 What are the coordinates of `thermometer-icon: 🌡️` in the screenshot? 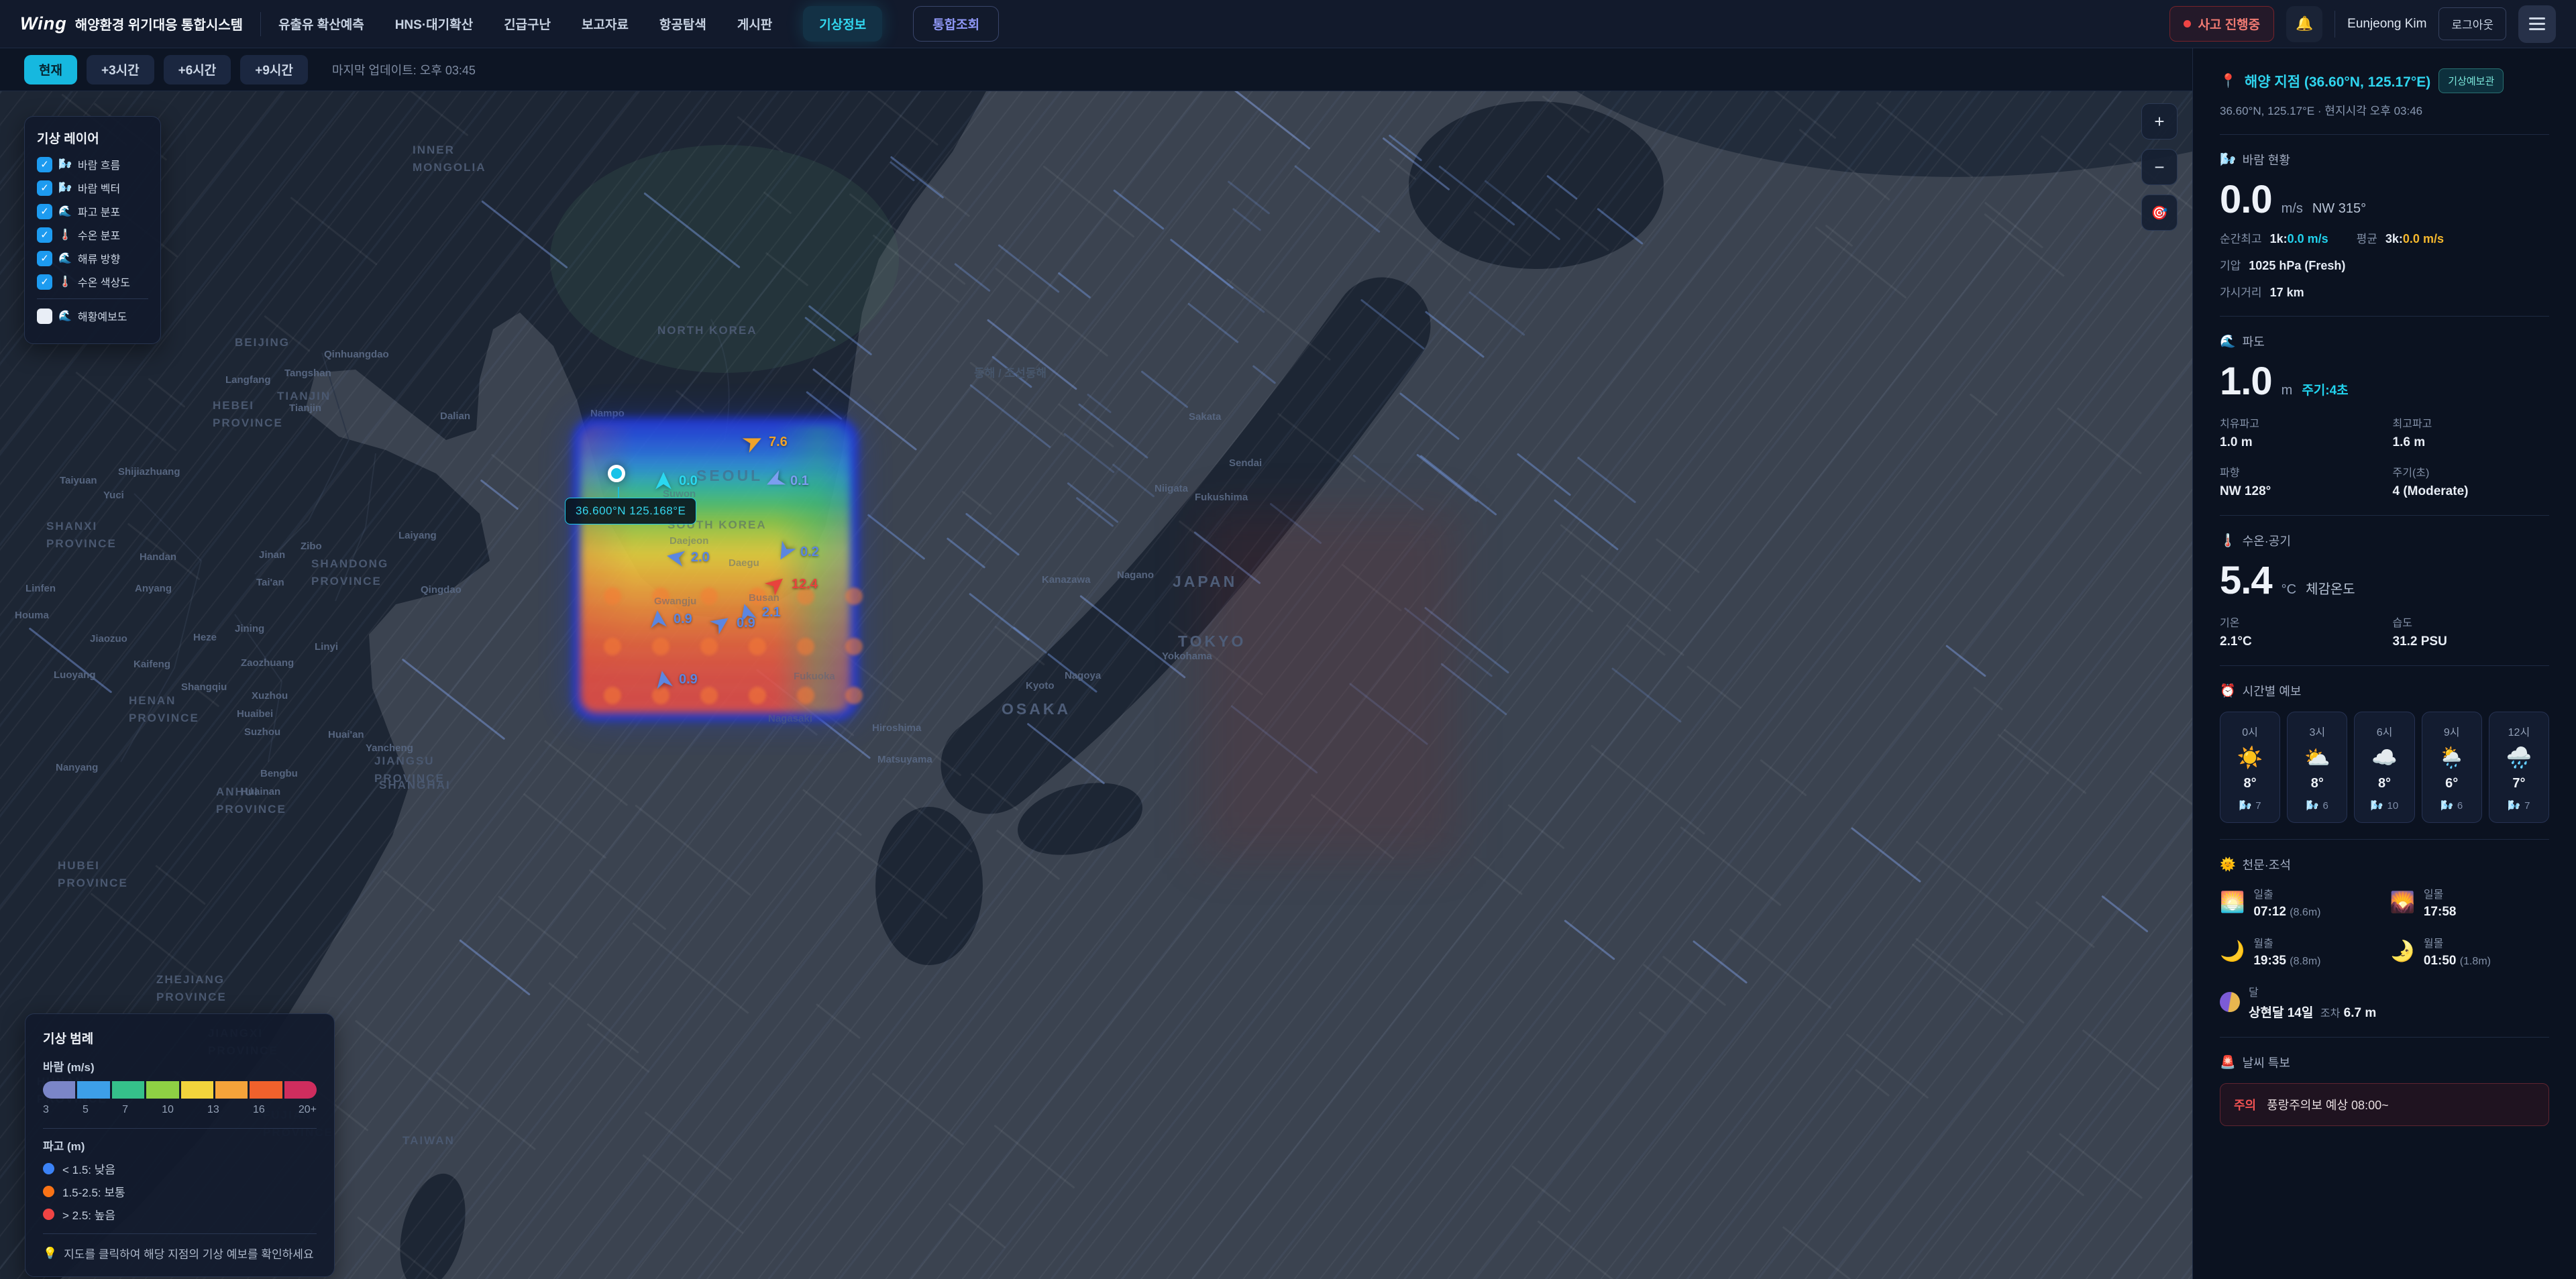 It's located at (2228, 541).